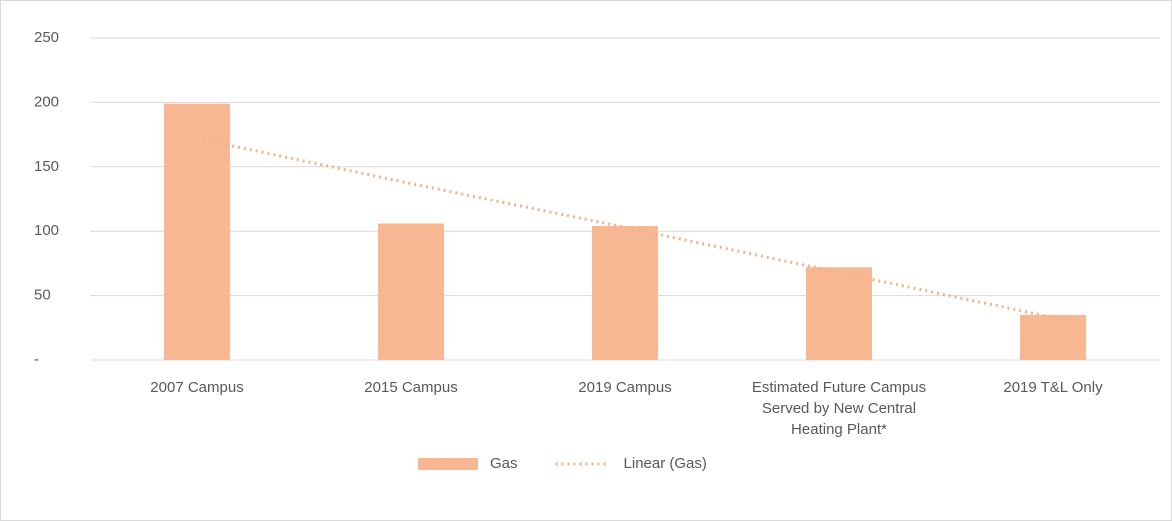  Describe the element at coordinates (46, 37) in the screenshot. I see `y-tick-label: 250` at that location.